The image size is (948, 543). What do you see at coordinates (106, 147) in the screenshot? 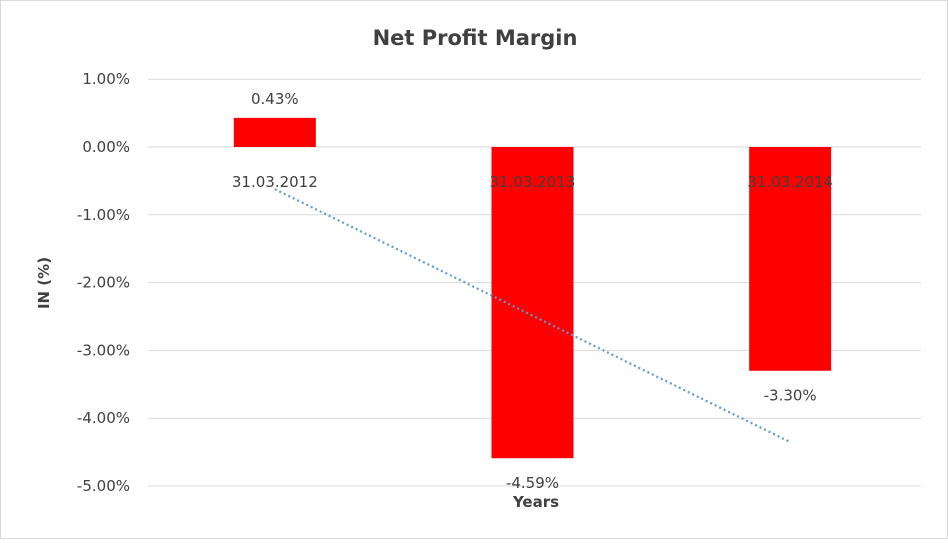
I see `y-tick-label: 0.00%` at bounding box center [106, 147].